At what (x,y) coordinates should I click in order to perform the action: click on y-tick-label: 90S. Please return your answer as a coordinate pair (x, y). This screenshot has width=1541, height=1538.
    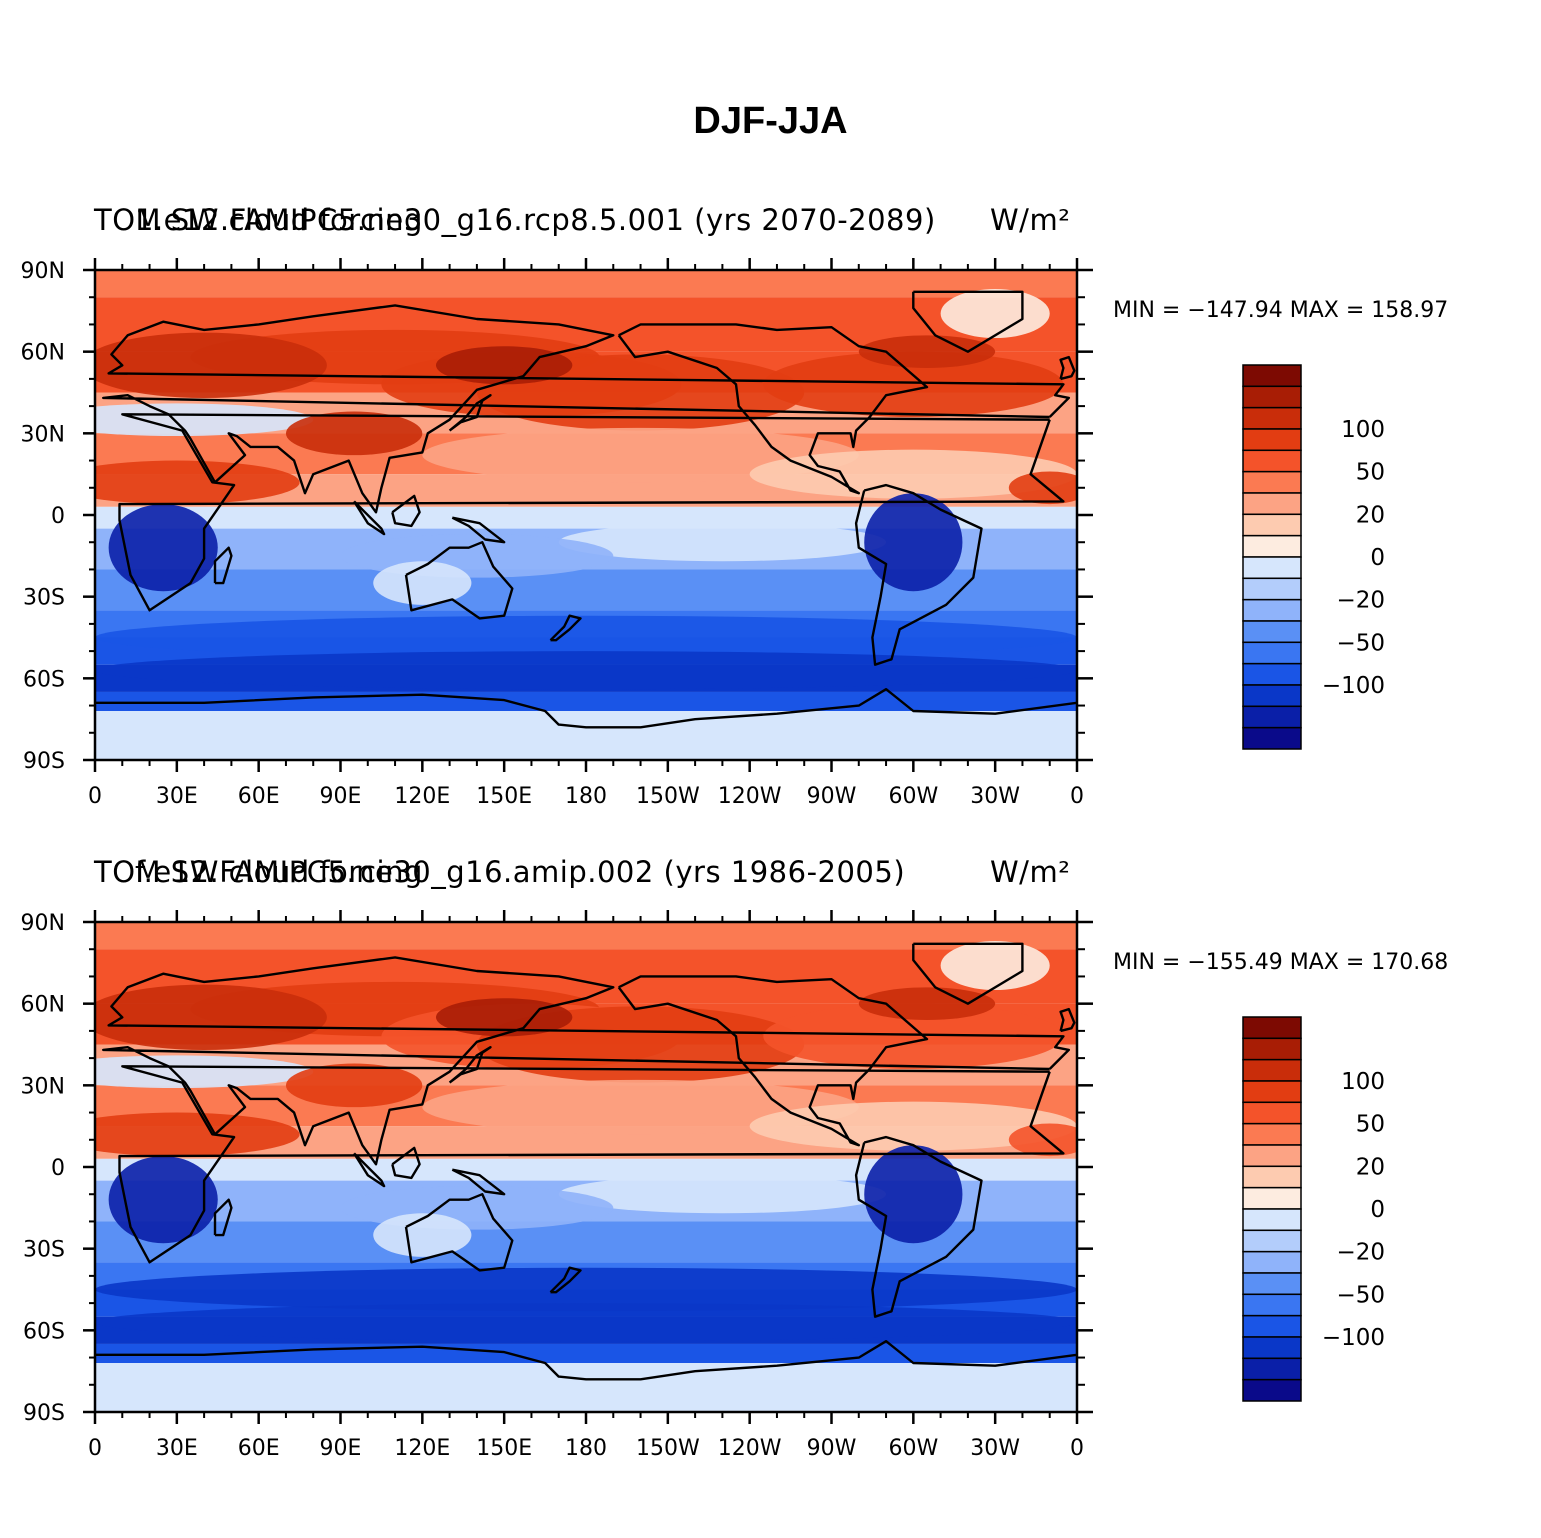
    Looking at the image, I should click on (44, 761).